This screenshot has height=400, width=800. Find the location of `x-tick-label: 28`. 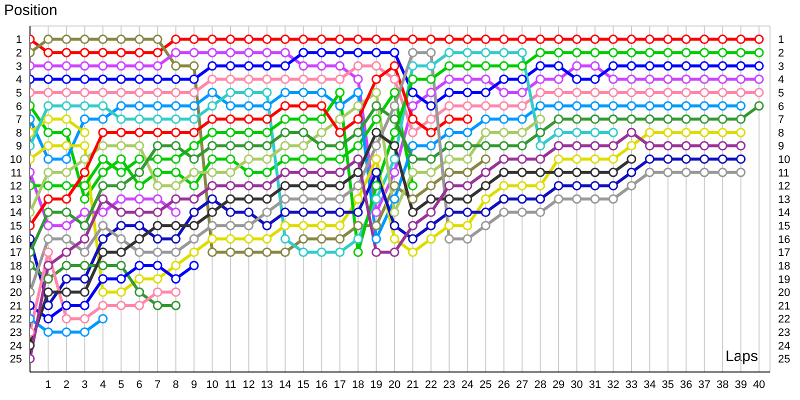

x-tick-label: 28 is located at coordinates (540, 384).